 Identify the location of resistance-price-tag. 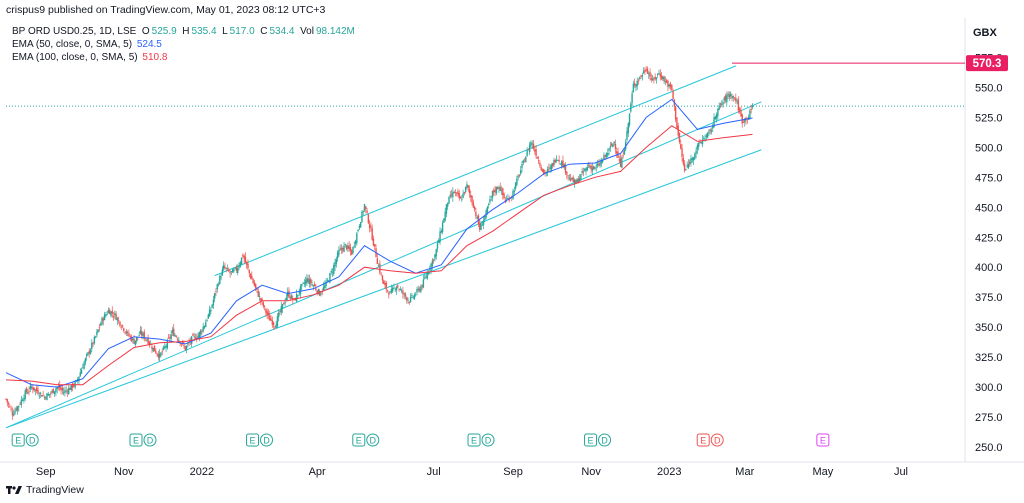
(987, 63).